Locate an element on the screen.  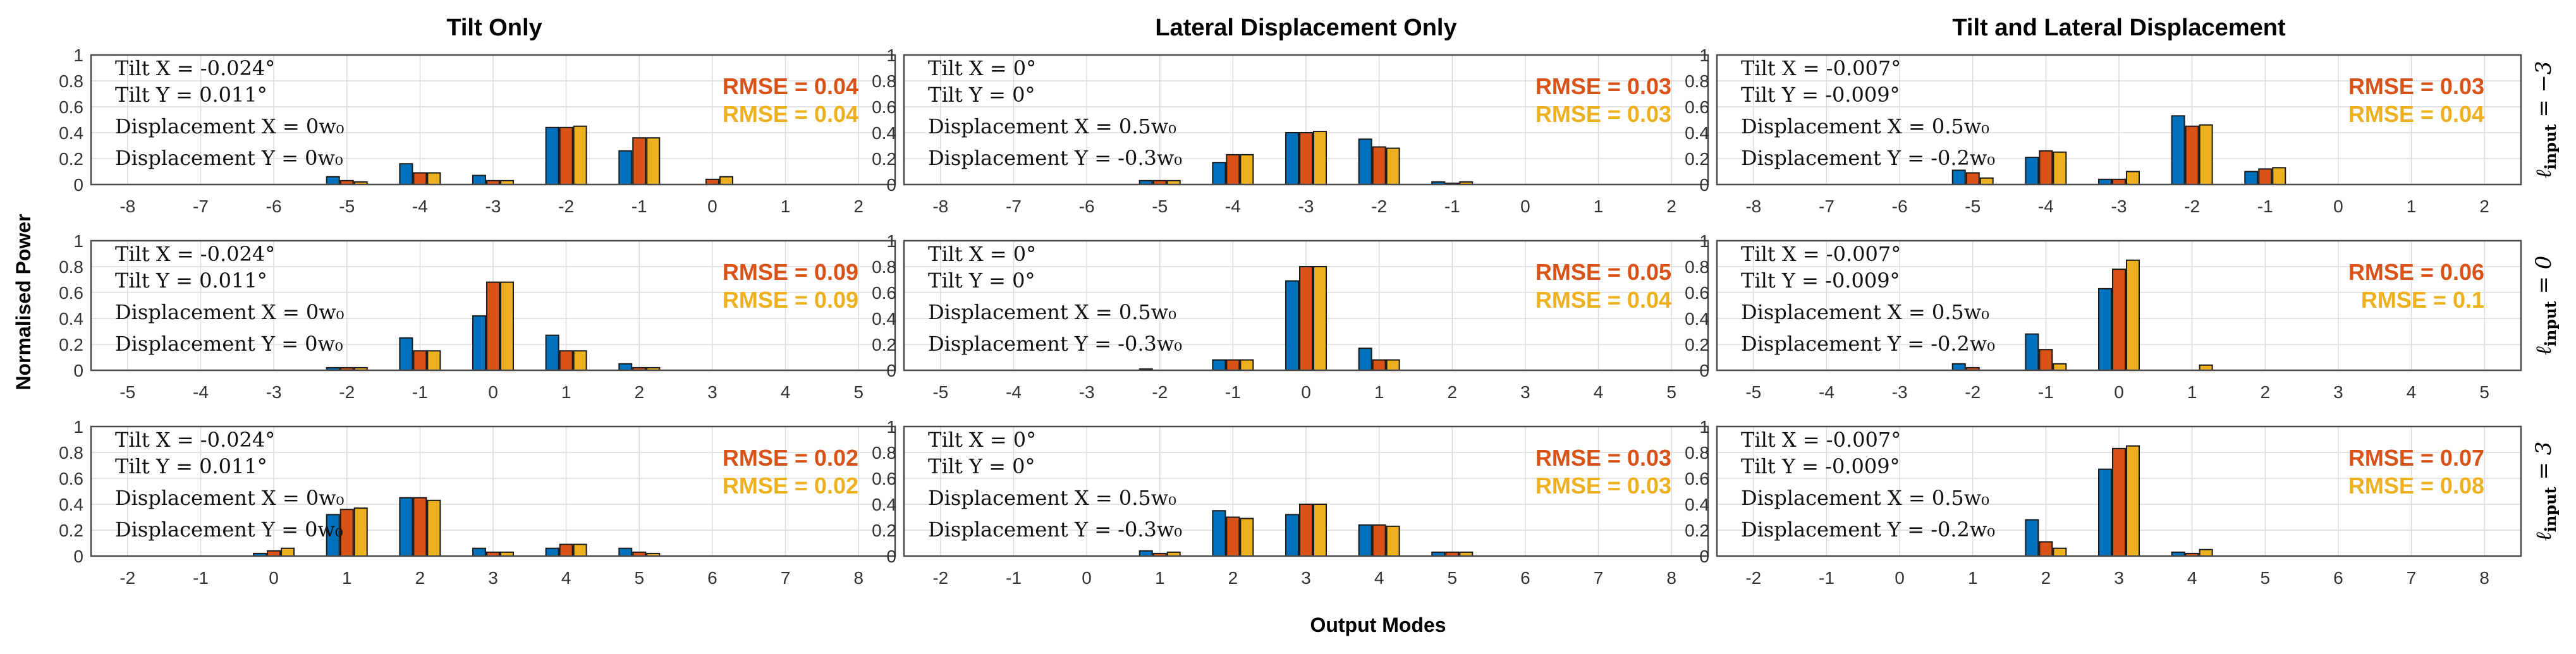
rmse-label: RMSE = 0.05 is located at coordinates (1603, 272).